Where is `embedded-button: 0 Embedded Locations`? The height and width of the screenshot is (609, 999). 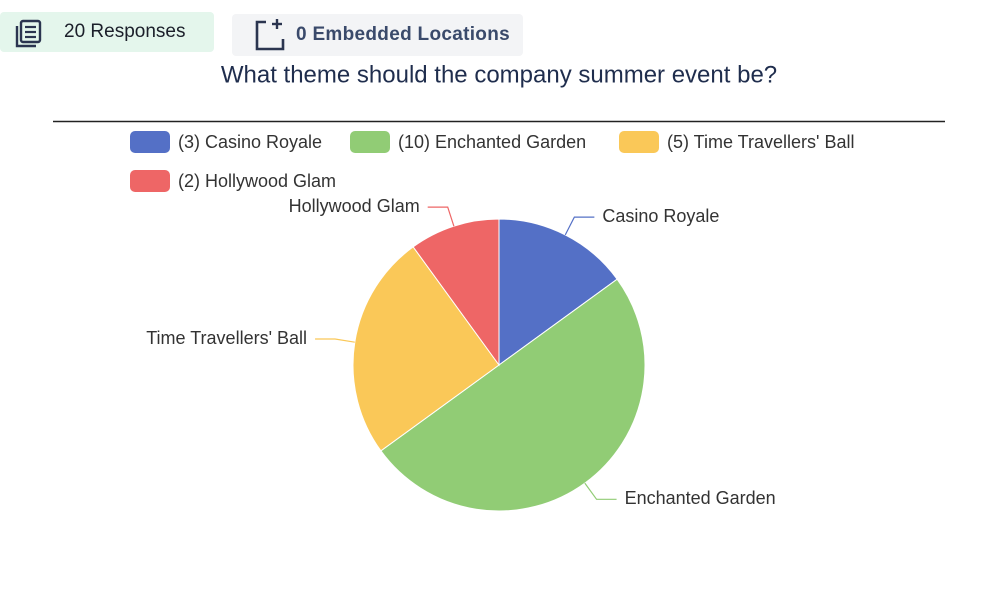 embedded-button: 0 Embedded Locations is located at coordinates (377, 35).